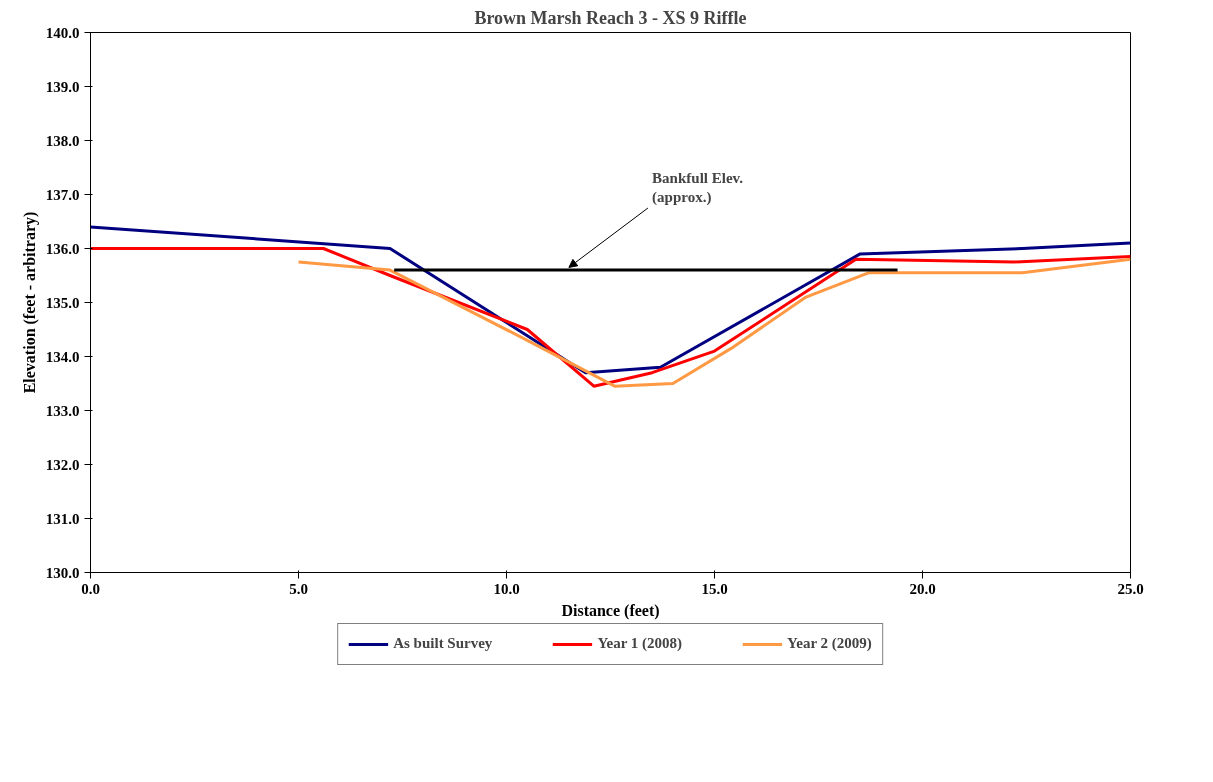 Image resolution: width=1213 pixels, height=782 pixels. I want to click on y-tick-label: 131.0, so click(62, 518).